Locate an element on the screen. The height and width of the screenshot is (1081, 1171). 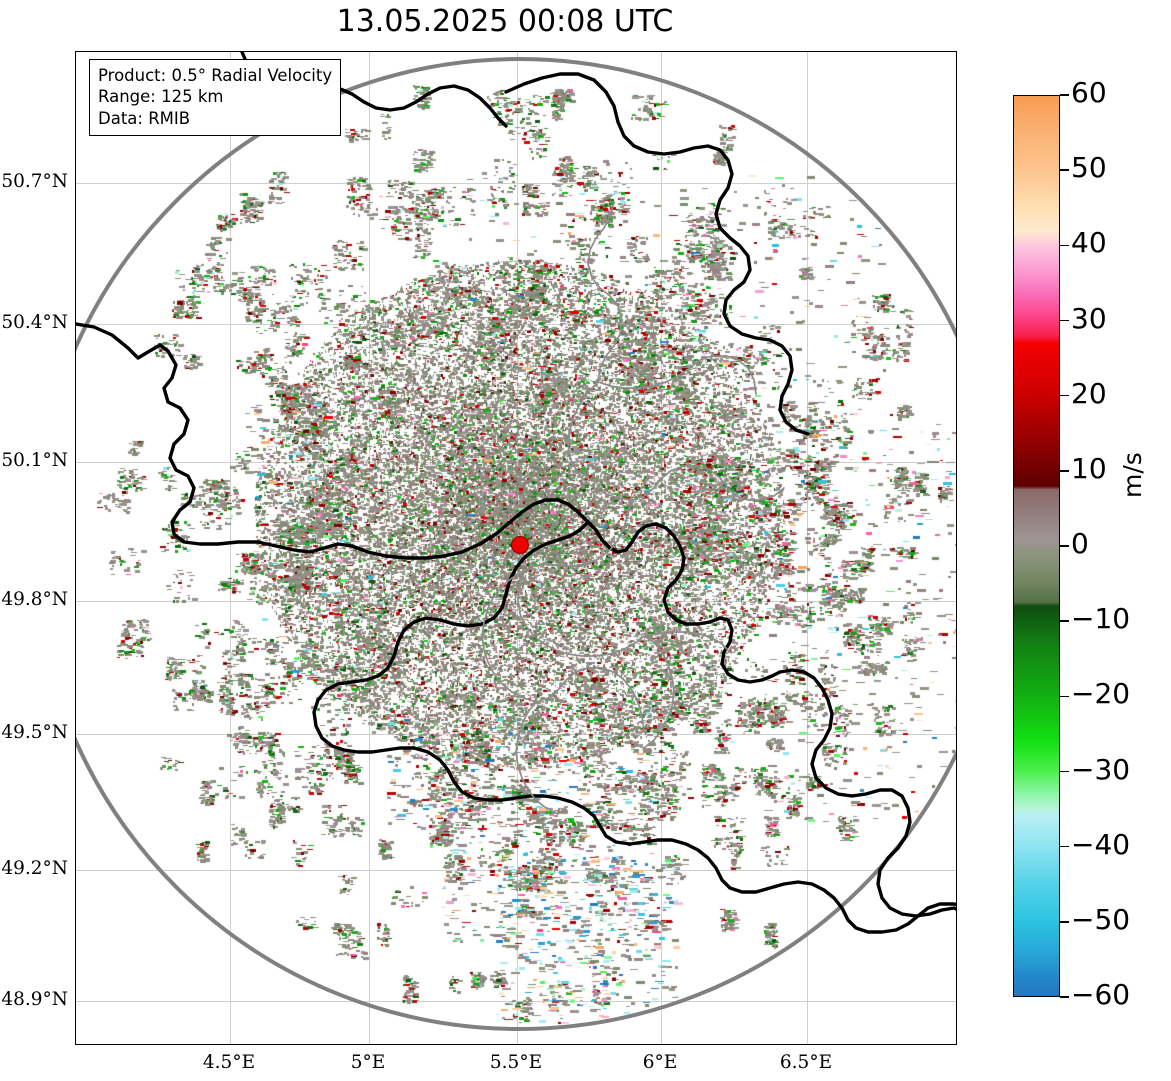
ytick-label-4: 49.5°N is located at coordinates (34, 732).